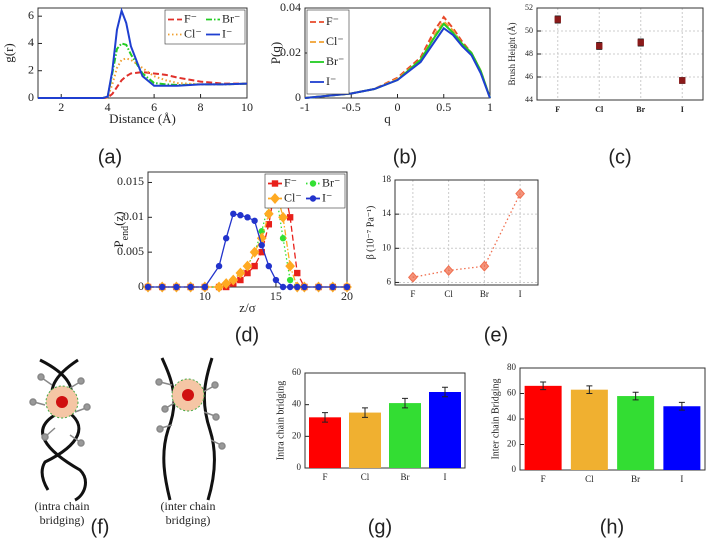 Image resolution: width=715 pixels, height=544 pixels. I want to click on y-tick-label: 40, so click(297, 404).